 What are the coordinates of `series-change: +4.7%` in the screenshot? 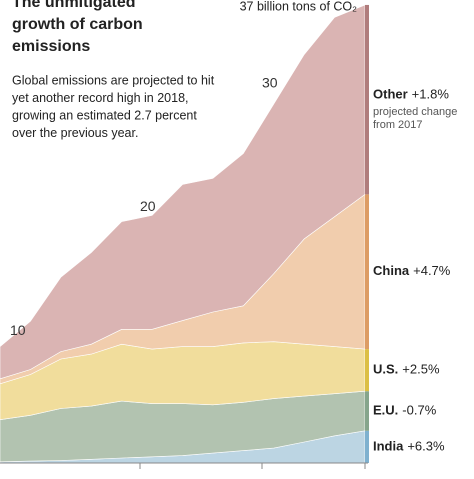 It's located at (432, 270).